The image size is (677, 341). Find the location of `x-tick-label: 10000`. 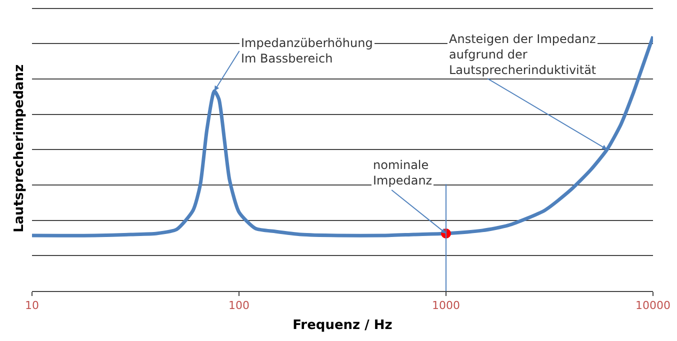

x-tick-label: 10000 is located at coordinates (653, 305).